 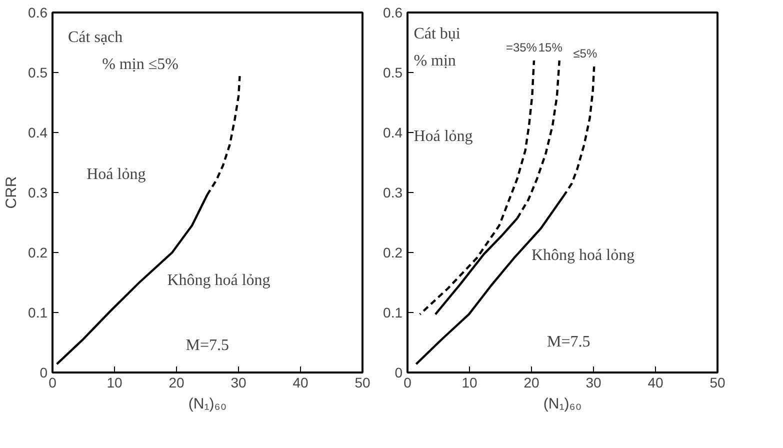 What do you see at coordinates (95, 37) in the screenshot?
I see `annotation: Cát sạch` at bounding box center [95, 37].